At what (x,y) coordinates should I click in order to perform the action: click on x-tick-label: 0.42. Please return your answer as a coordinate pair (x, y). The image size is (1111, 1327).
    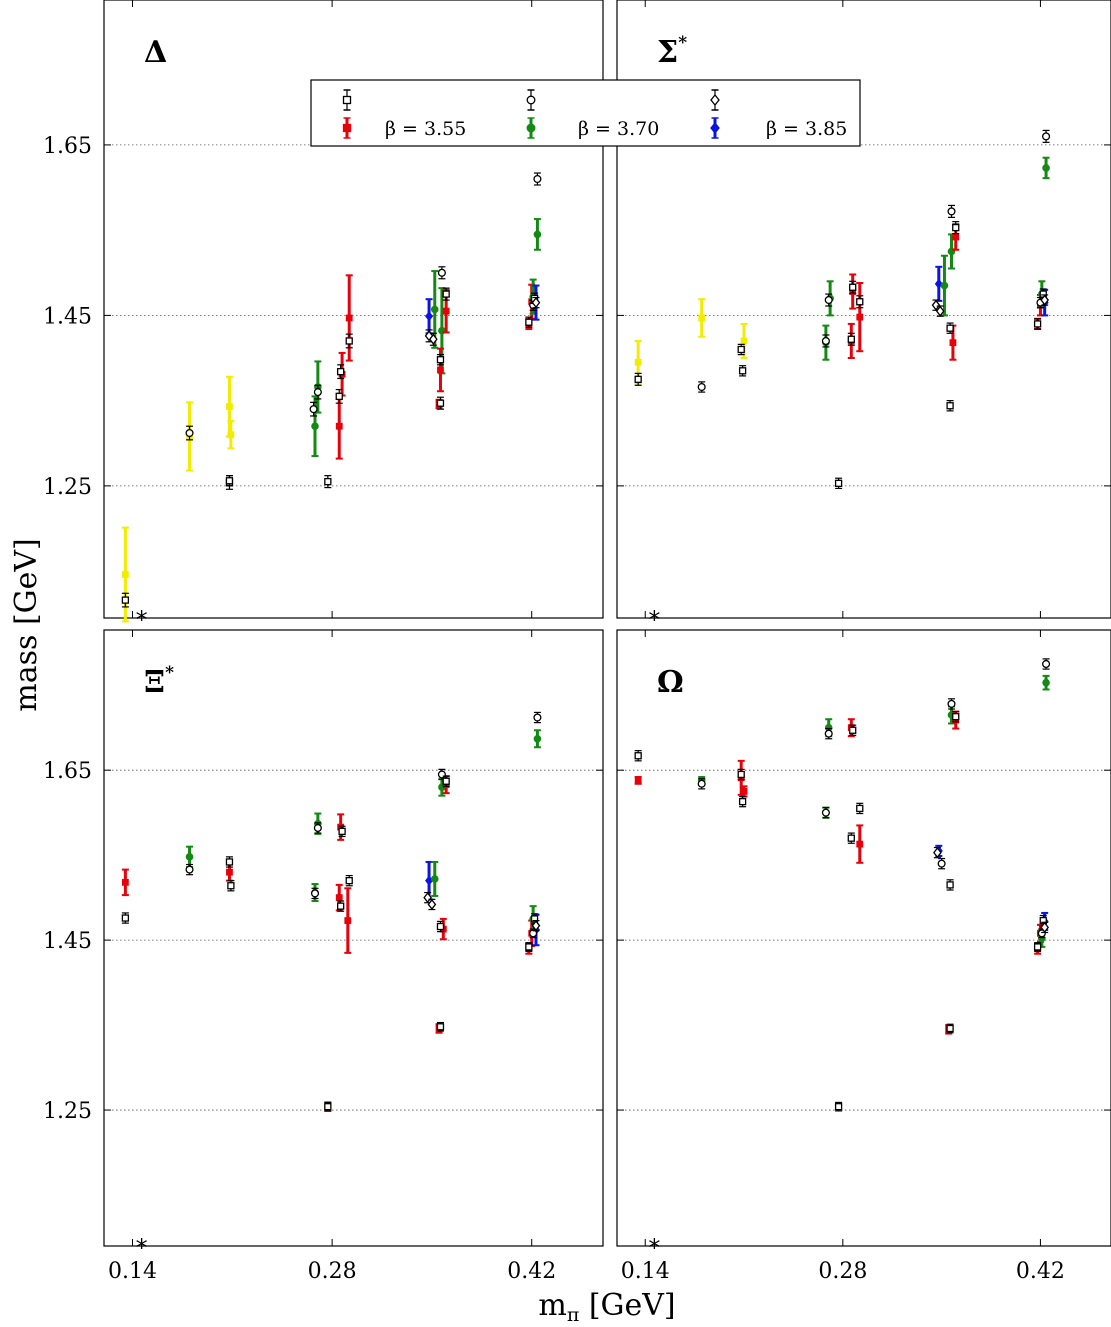
    Looking at the image, I should click on (531, 1271).